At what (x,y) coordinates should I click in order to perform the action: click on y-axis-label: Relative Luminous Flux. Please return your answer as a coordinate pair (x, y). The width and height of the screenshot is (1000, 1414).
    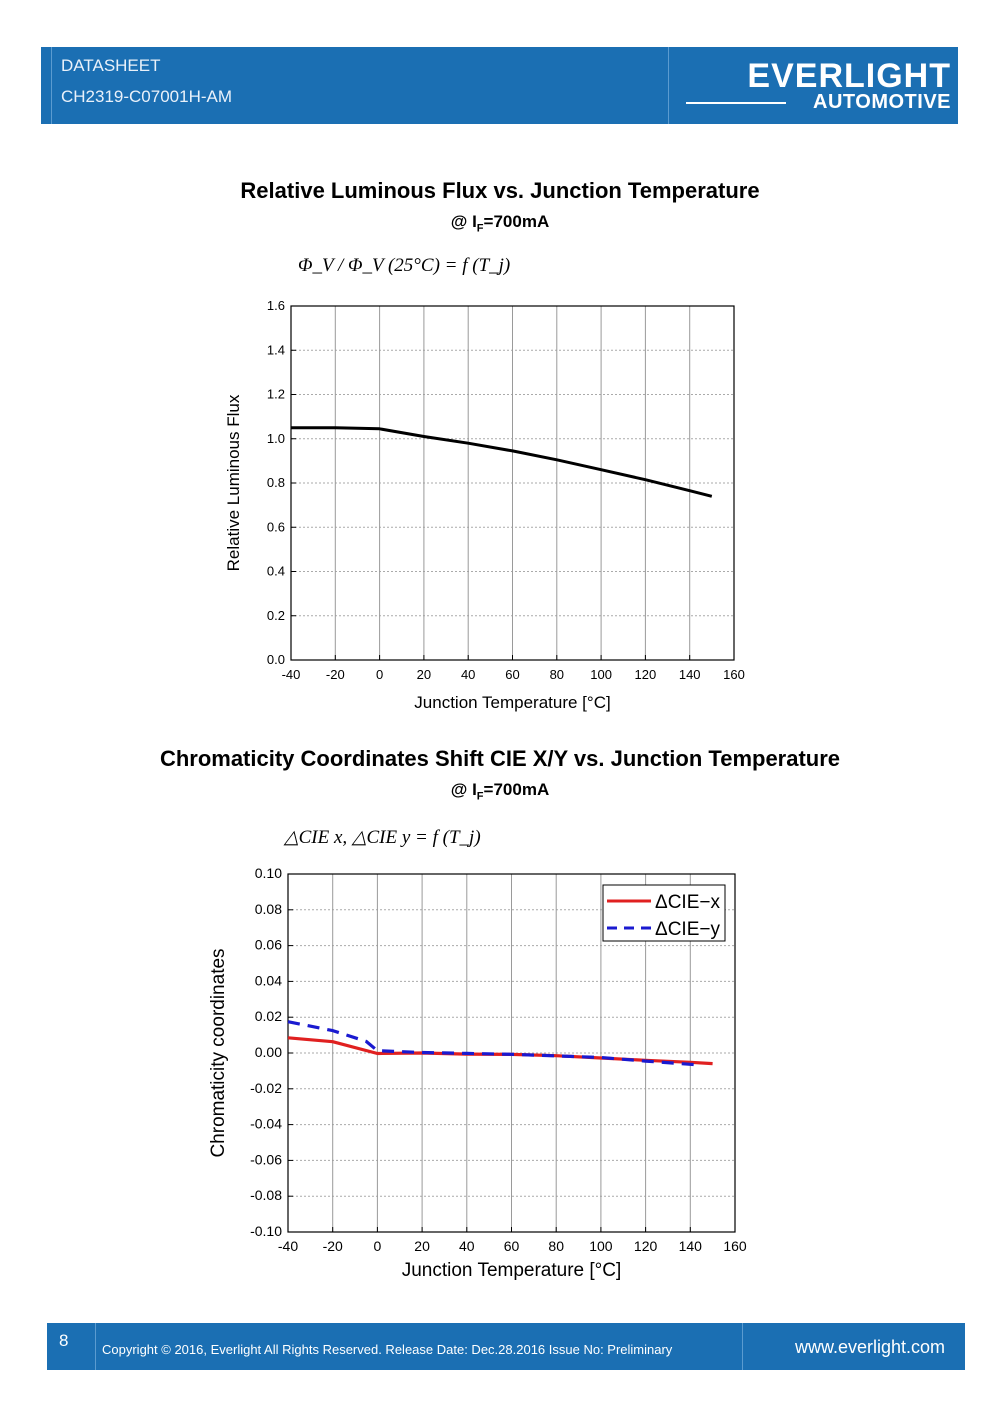
    Looking at the image, I should click on (233, 482).